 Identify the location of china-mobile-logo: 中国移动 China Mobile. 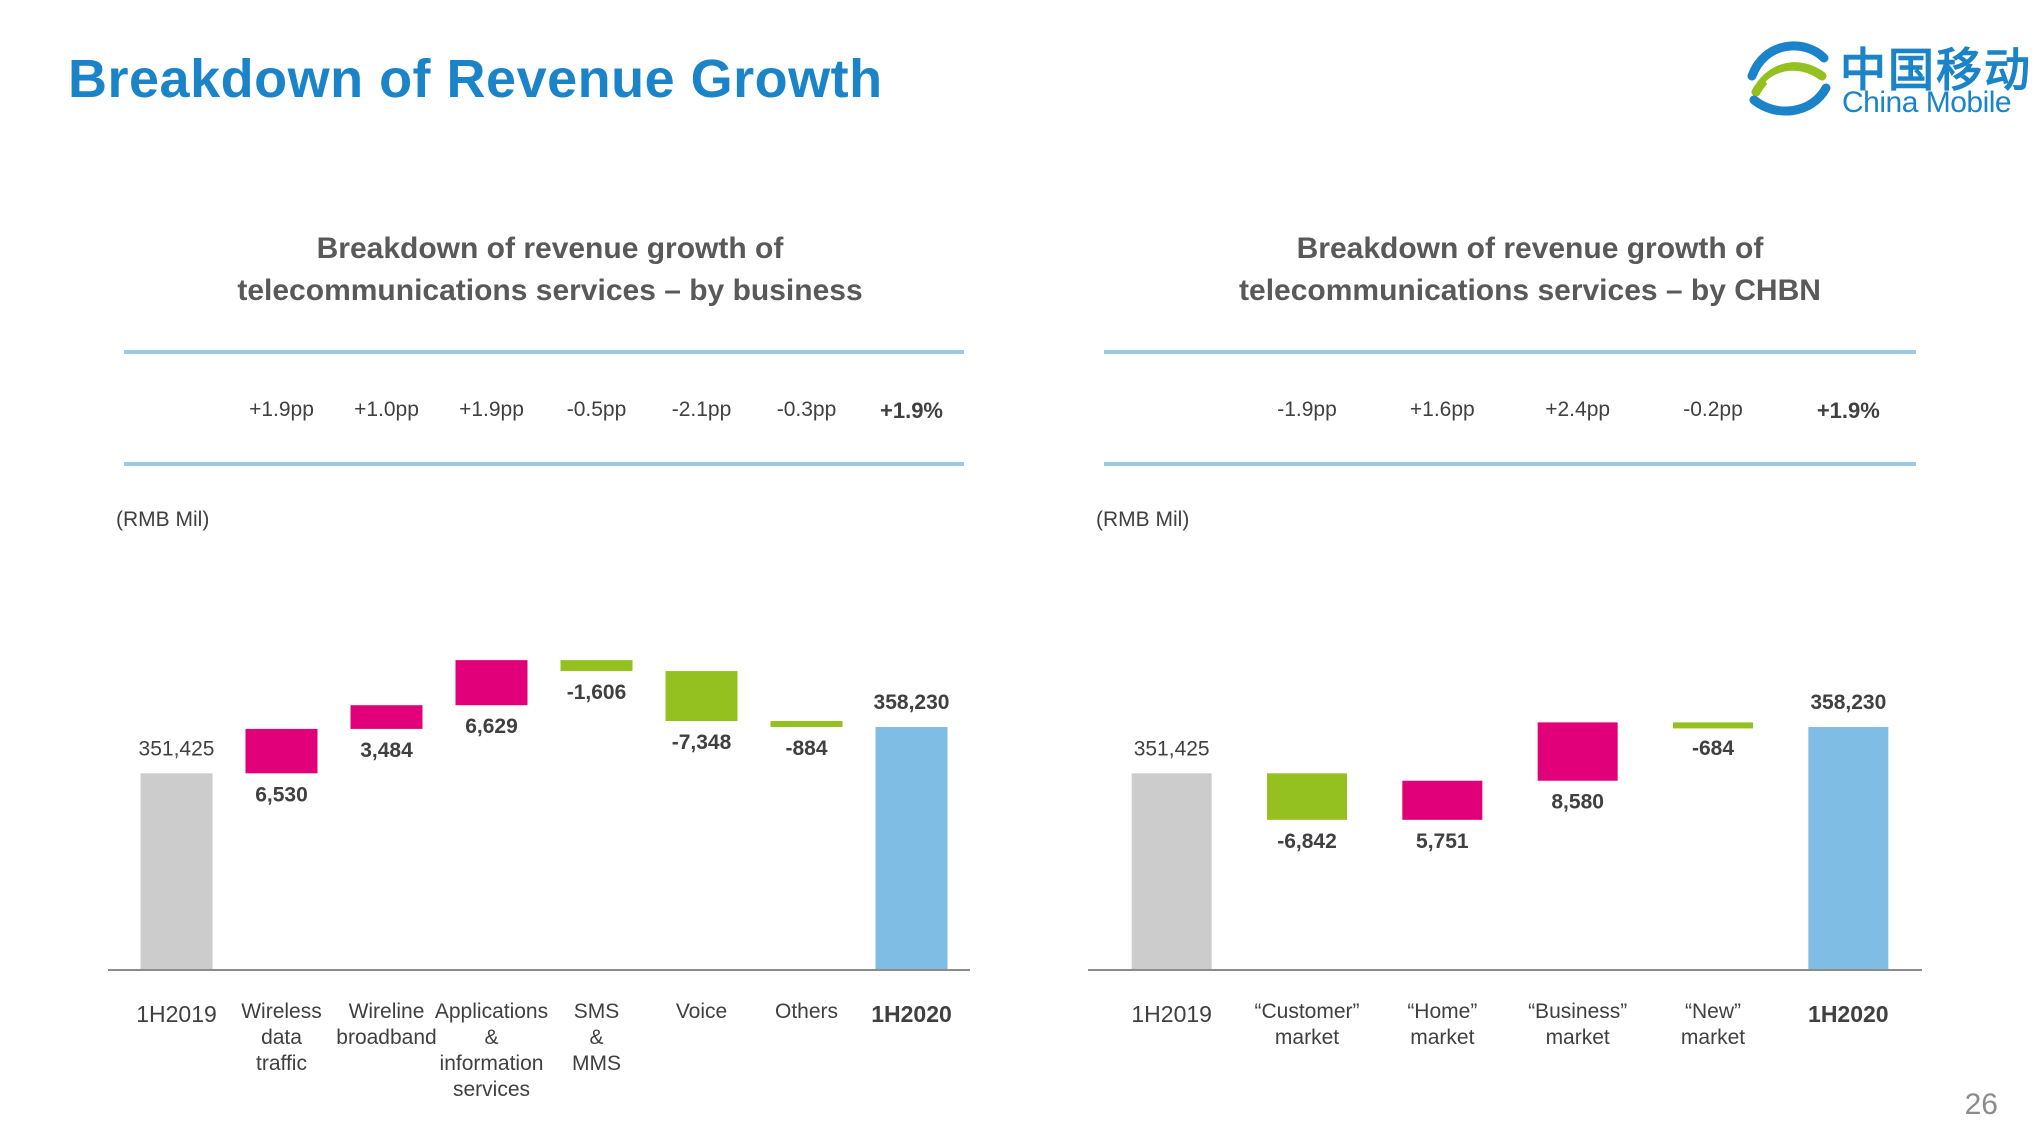
(1887, 80).